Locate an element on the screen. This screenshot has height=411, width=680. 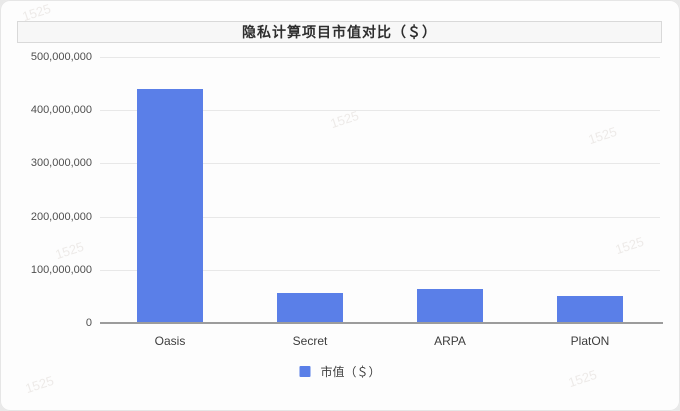
y-axis-label: 200,000,000 is located at coordinates (61, 216).